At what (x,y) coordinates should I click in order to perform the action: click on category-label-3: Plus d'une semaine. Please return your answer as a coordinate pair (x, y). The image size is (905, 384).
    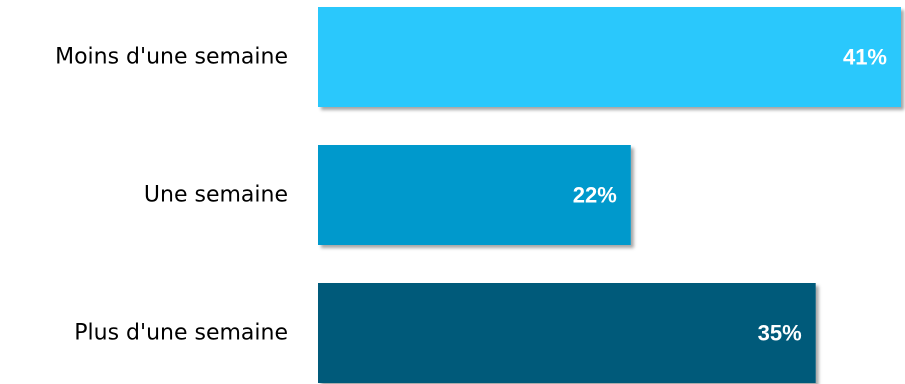
    Looking at the image, I should click on (181, 333).